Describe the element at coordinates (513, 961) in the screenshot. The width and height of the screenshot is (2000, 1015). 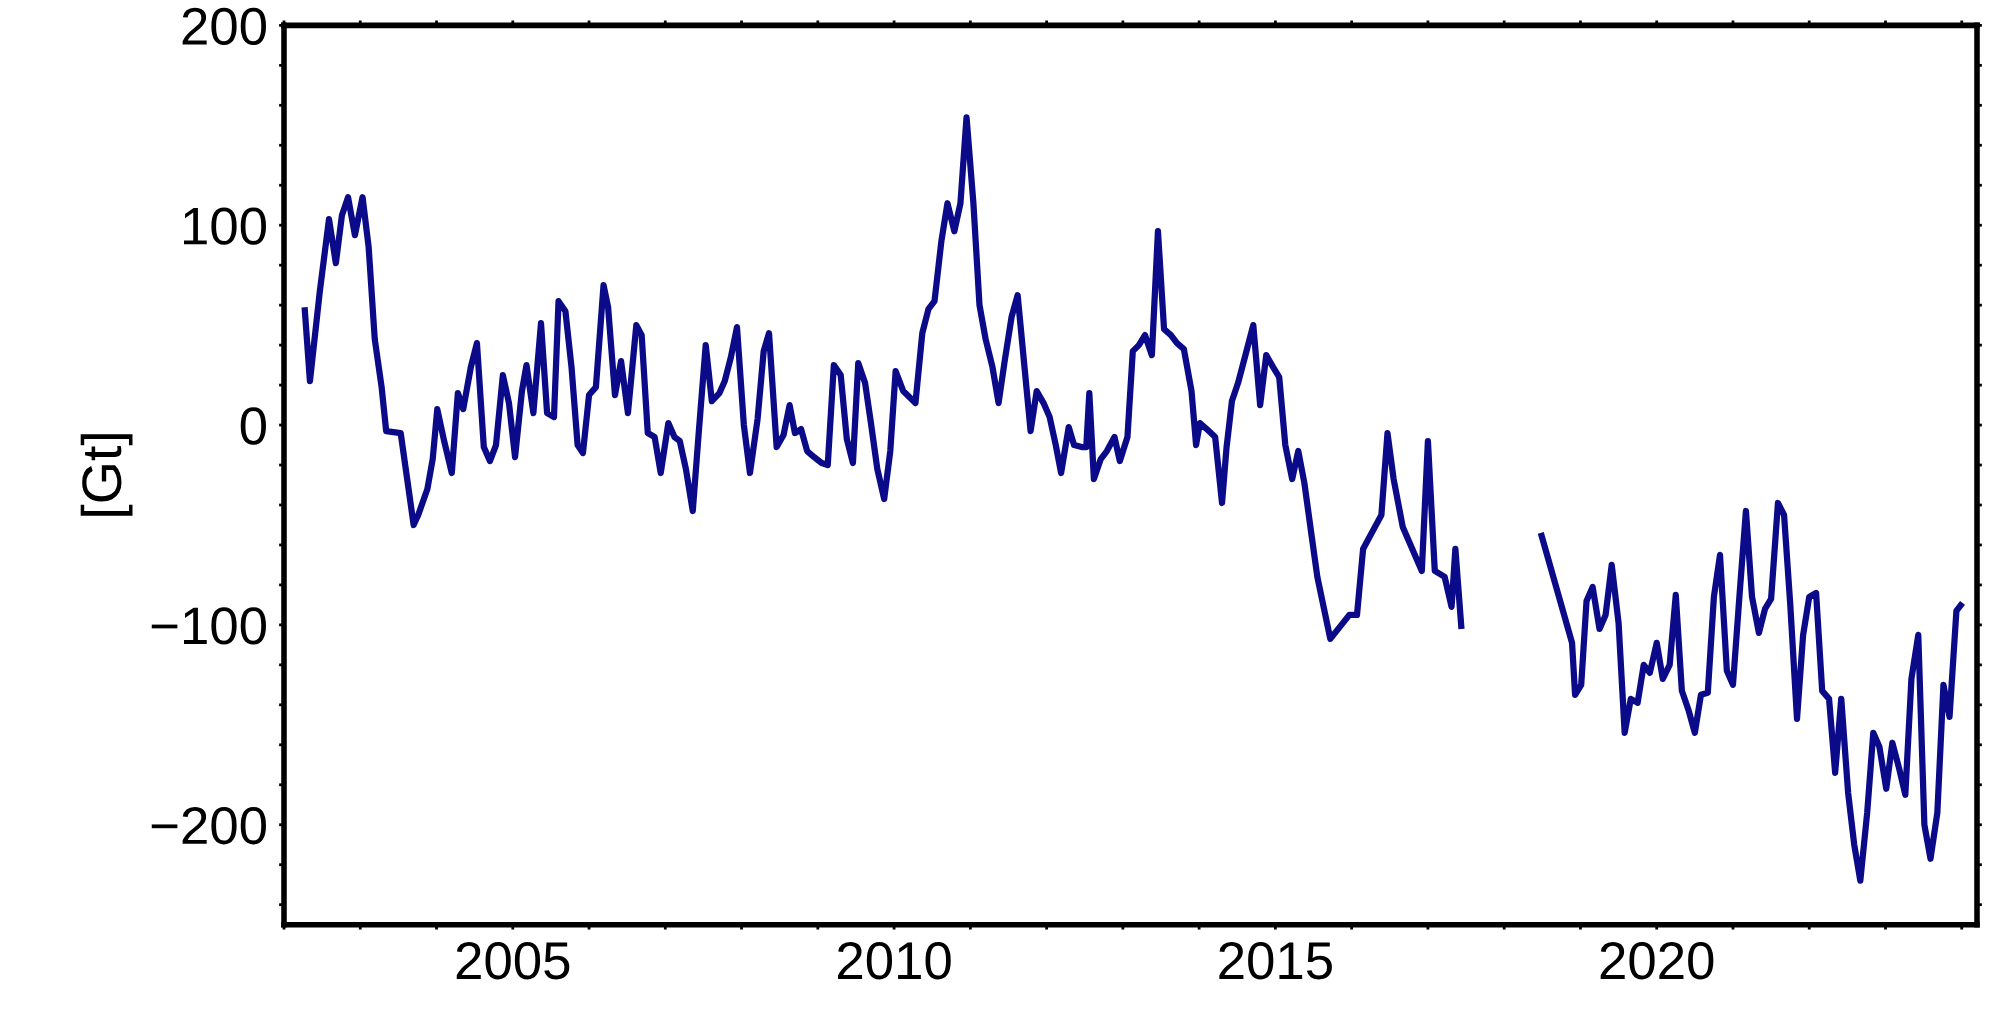
I see `x-tick-label: 2005` at that location.